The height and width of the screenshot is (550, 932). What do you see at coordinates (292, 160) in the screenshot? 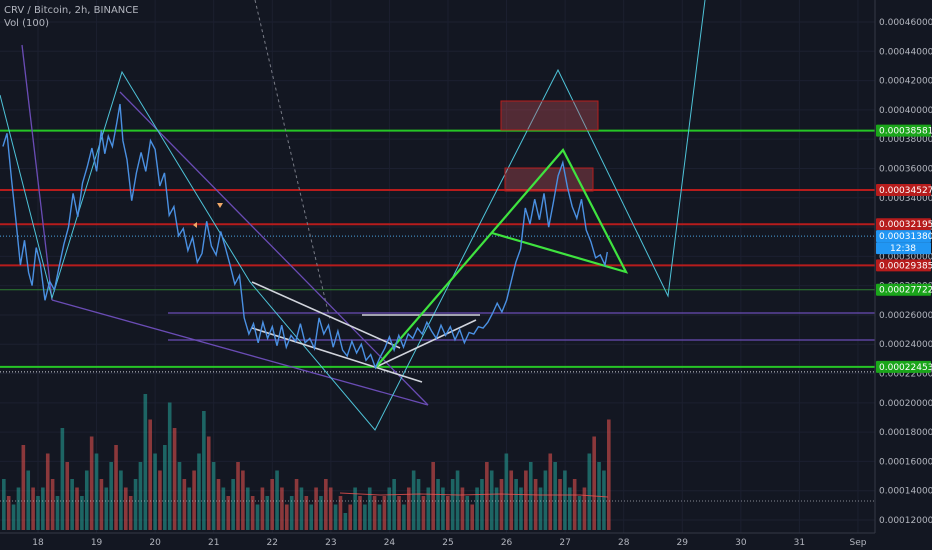
I see `dashed-trendline` at bounding box center [292, 160].